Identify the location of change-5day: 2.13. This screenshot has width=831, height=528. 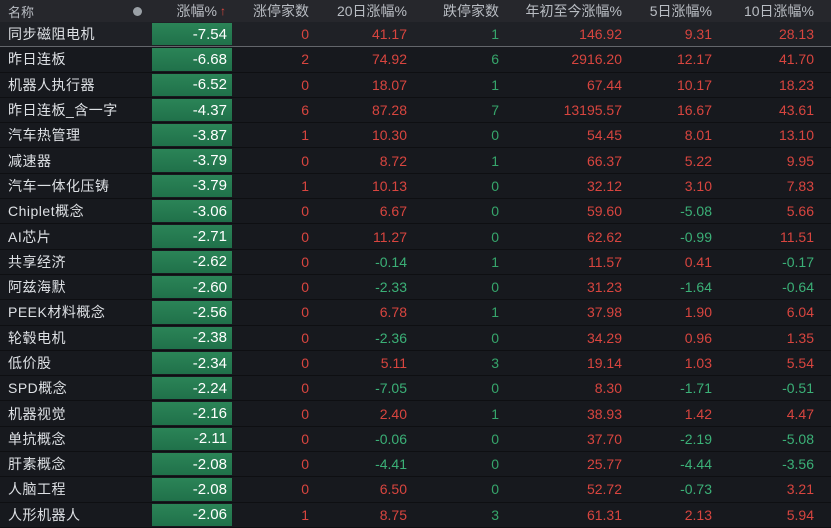
(698, 514).